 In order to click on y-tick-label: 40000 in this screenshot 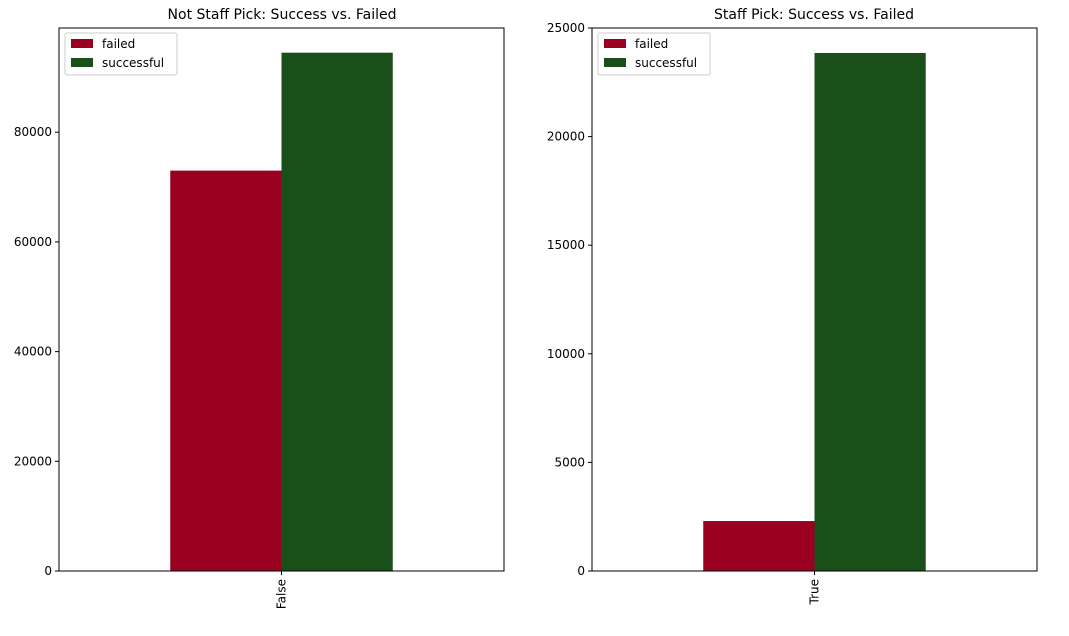, I will do `click(33, 352)`.